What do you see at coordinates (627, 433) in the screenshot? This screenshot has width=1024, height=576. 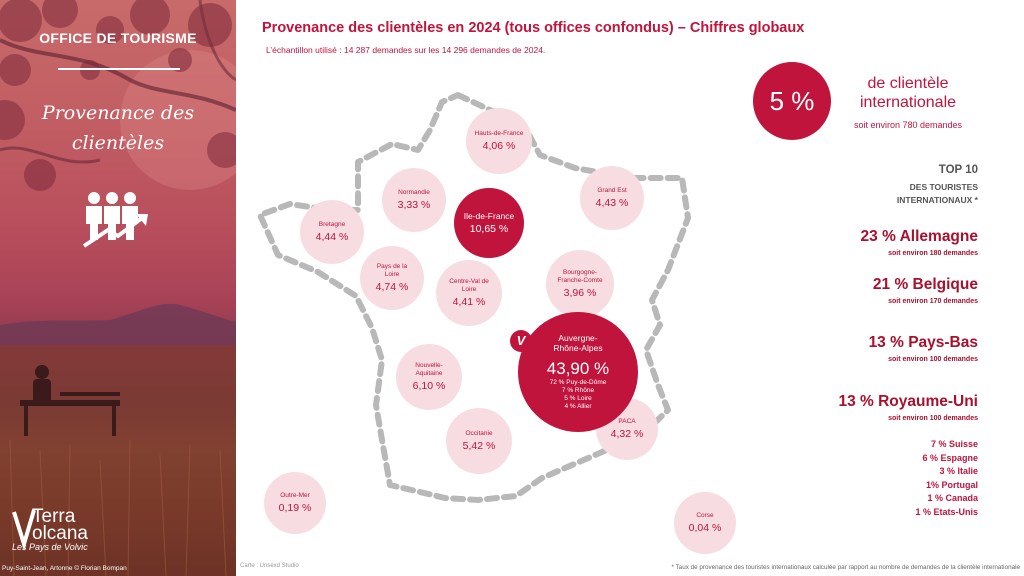 I see `region-value: 4,32 %` at bounding box center [627, 433].